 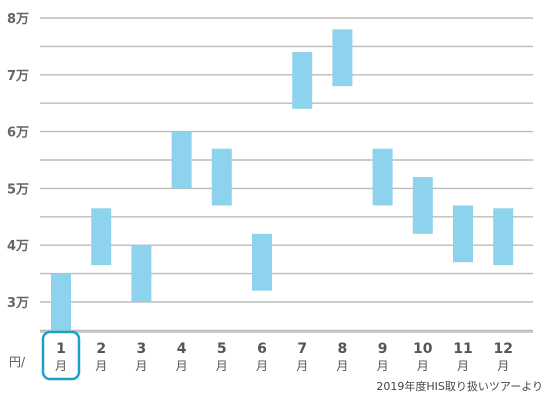 I want to click on y-tick-label: 7万, so click(x=18, y=76).